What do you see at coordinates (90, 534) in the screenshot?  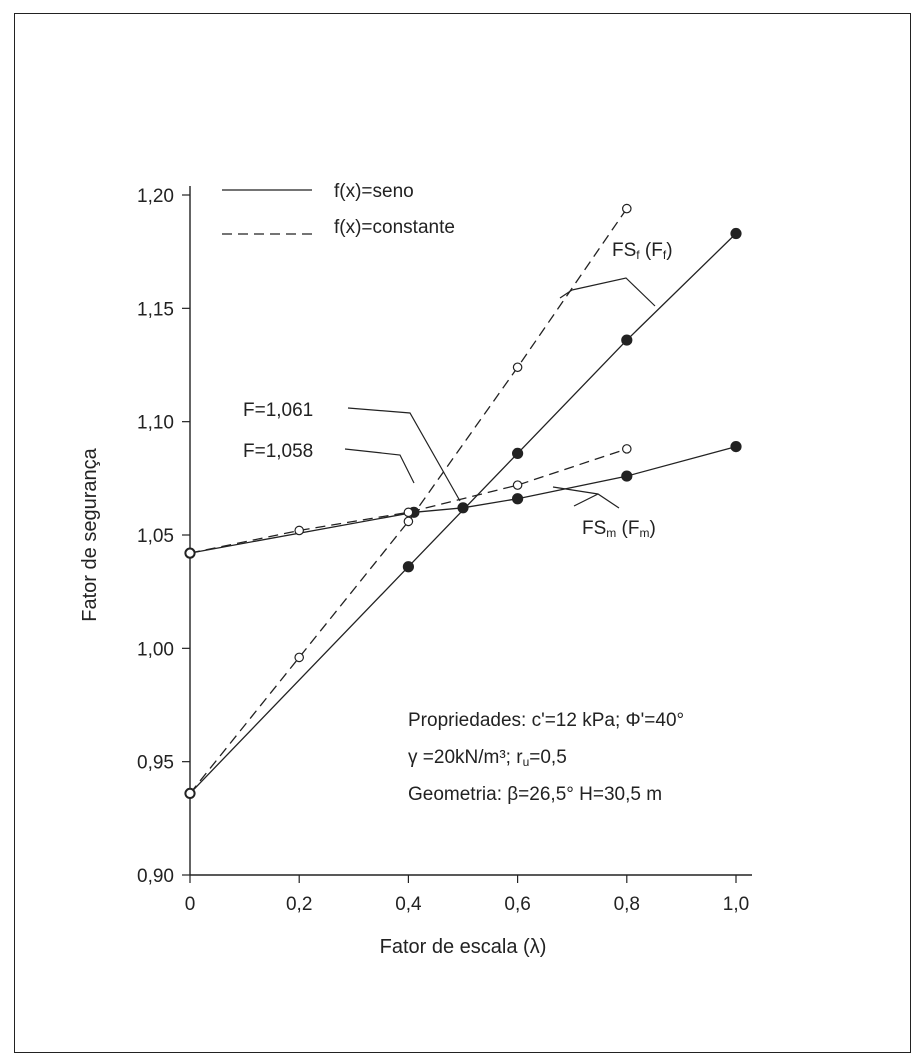 I see `y-axis-label: Fator de segurança` at bounding box center [90, 534].